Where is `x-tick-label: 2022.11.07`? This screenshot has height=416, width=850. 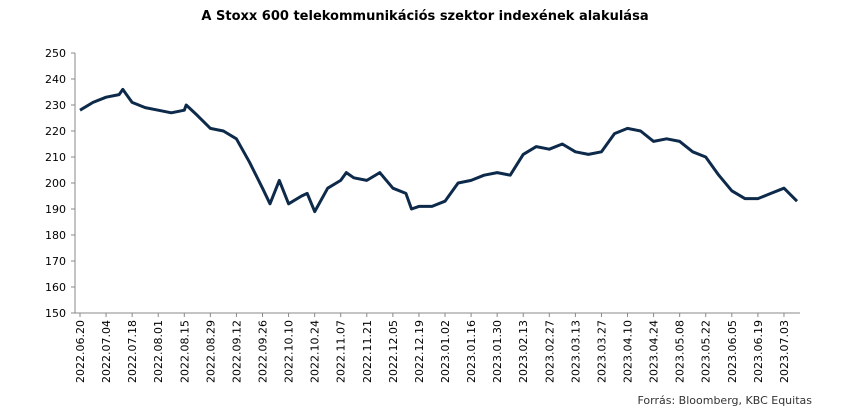
x-tick-label: 2022.11.07 is located at coordinates (341, 351).